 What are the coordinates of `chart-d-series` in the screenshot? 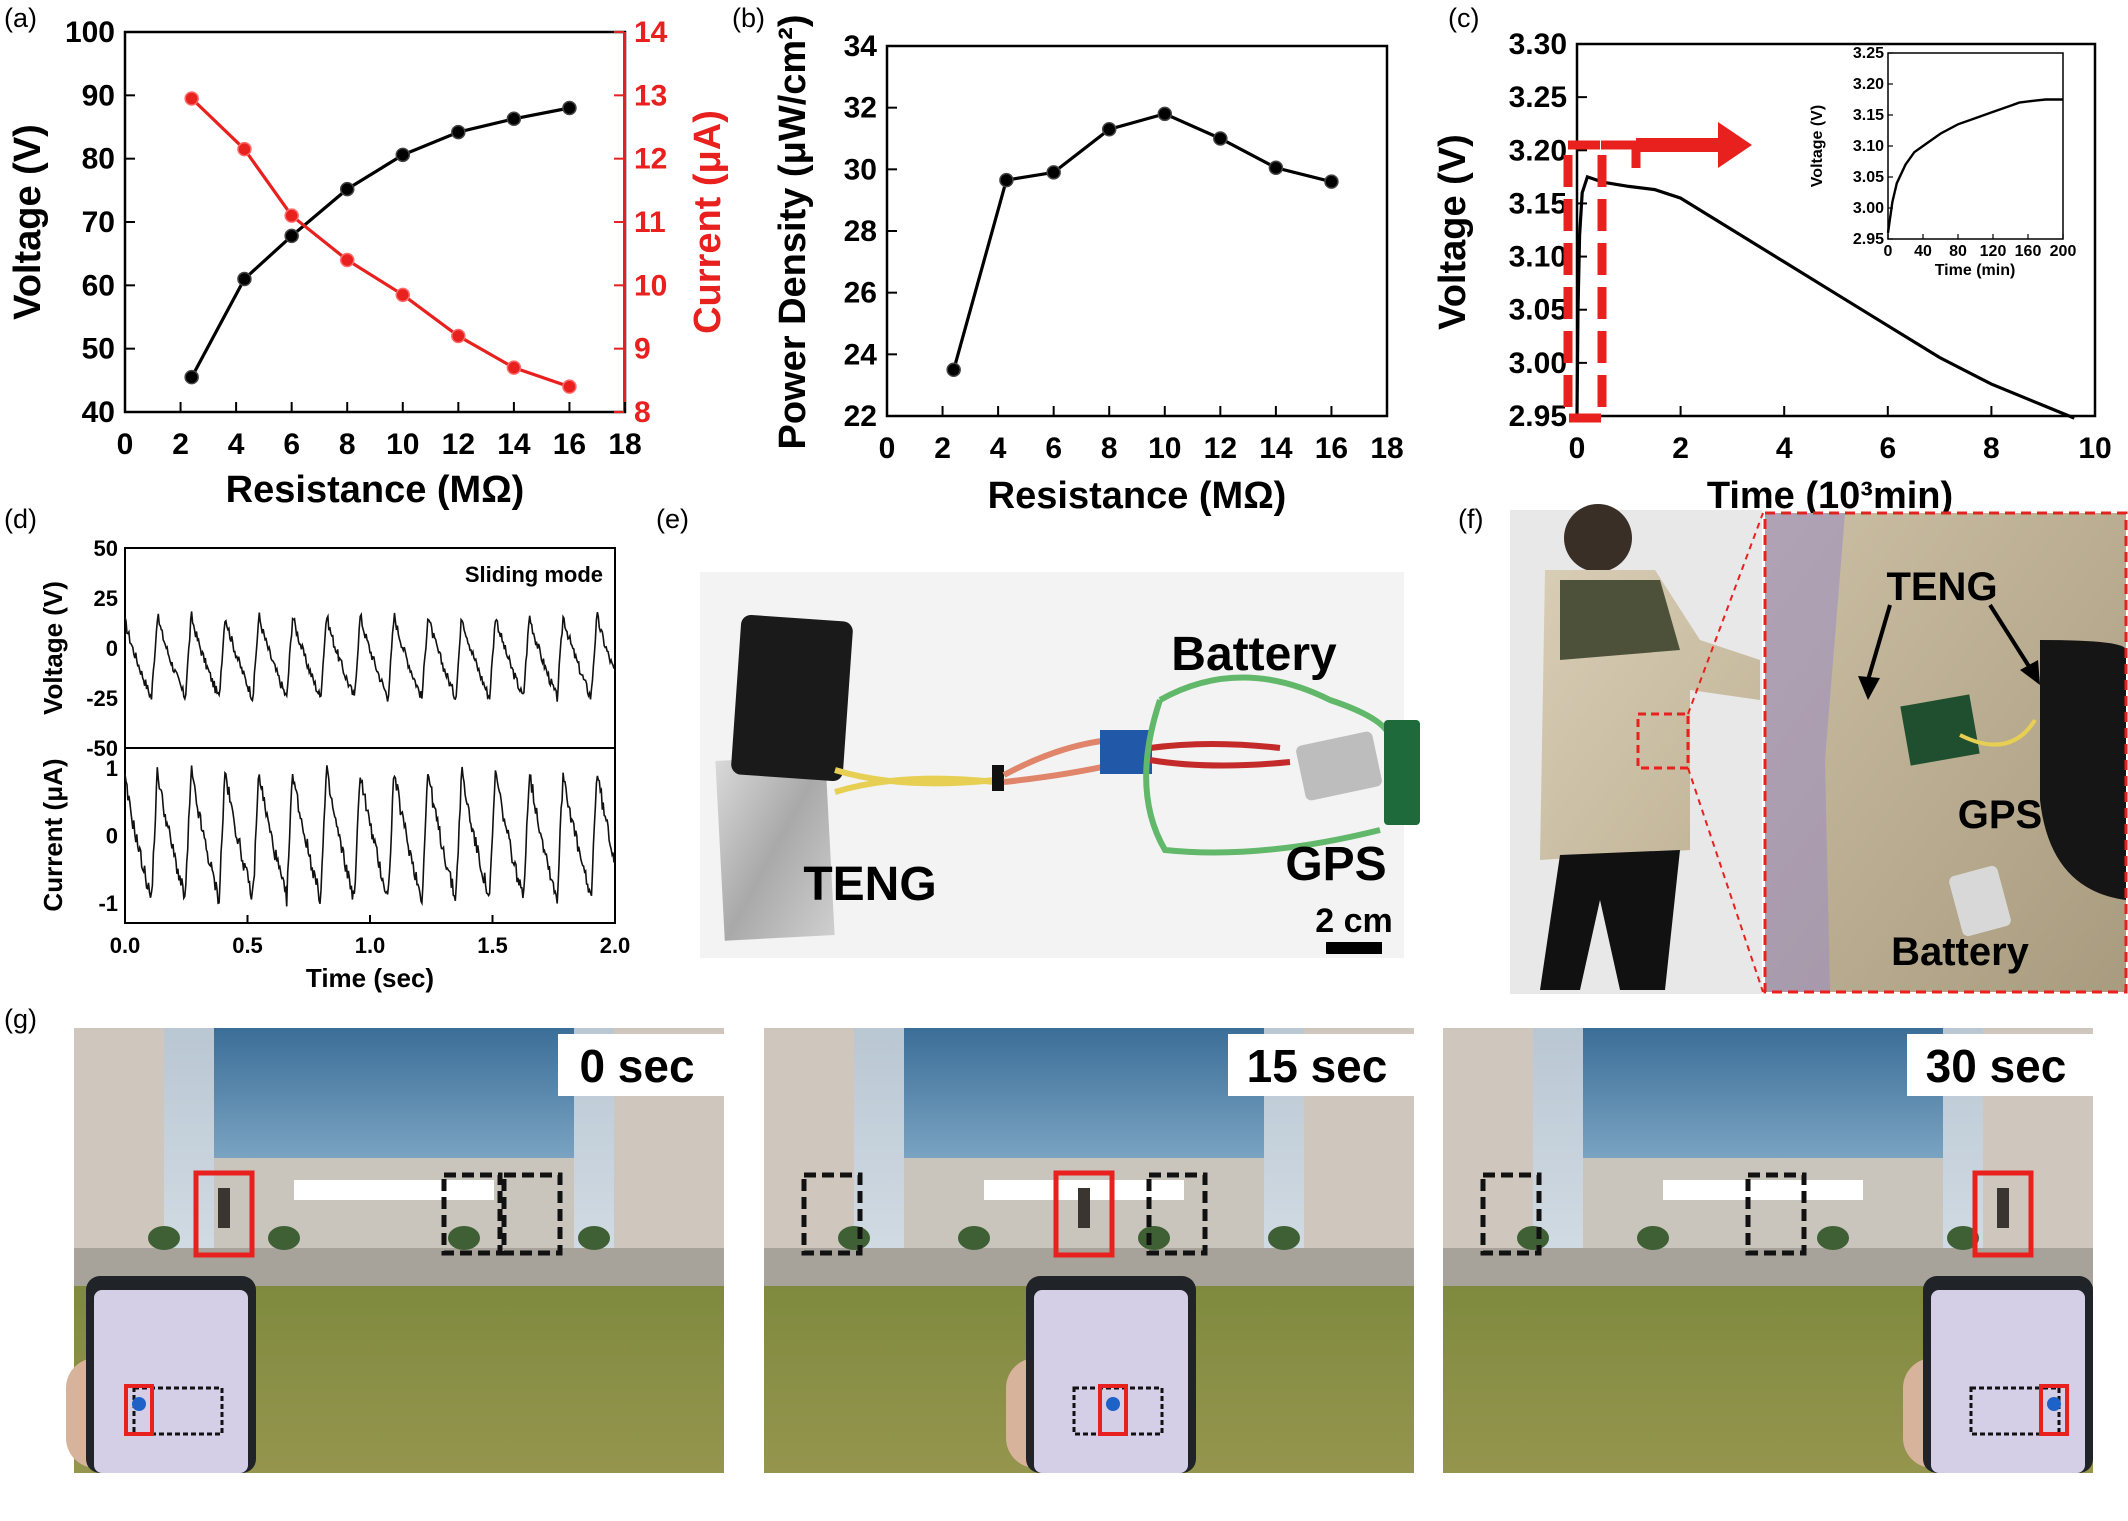 It's located at (369, 759).